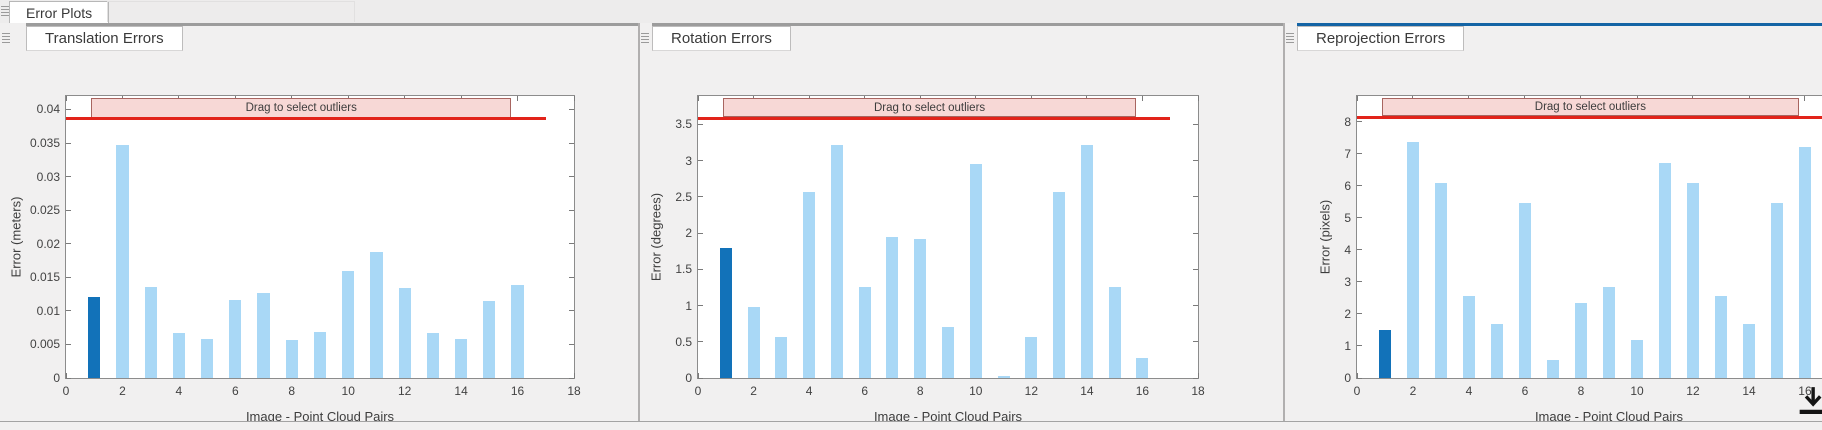  Describe the element at coordinates (721, 38) in the screenshot. I see `tab-rotation-errors: Rotation Errors` at that location.